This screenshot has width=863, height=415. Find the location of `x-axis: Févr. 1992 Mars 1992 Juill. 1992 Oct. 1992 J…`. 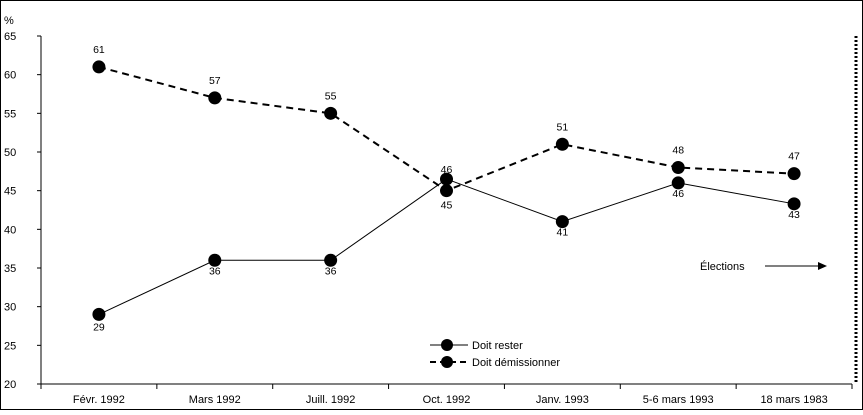

x-axis: Févr. 1992 Mars 1992 Juill. 1992 Oct. 1992 J… is located at coordinates (446, 394).